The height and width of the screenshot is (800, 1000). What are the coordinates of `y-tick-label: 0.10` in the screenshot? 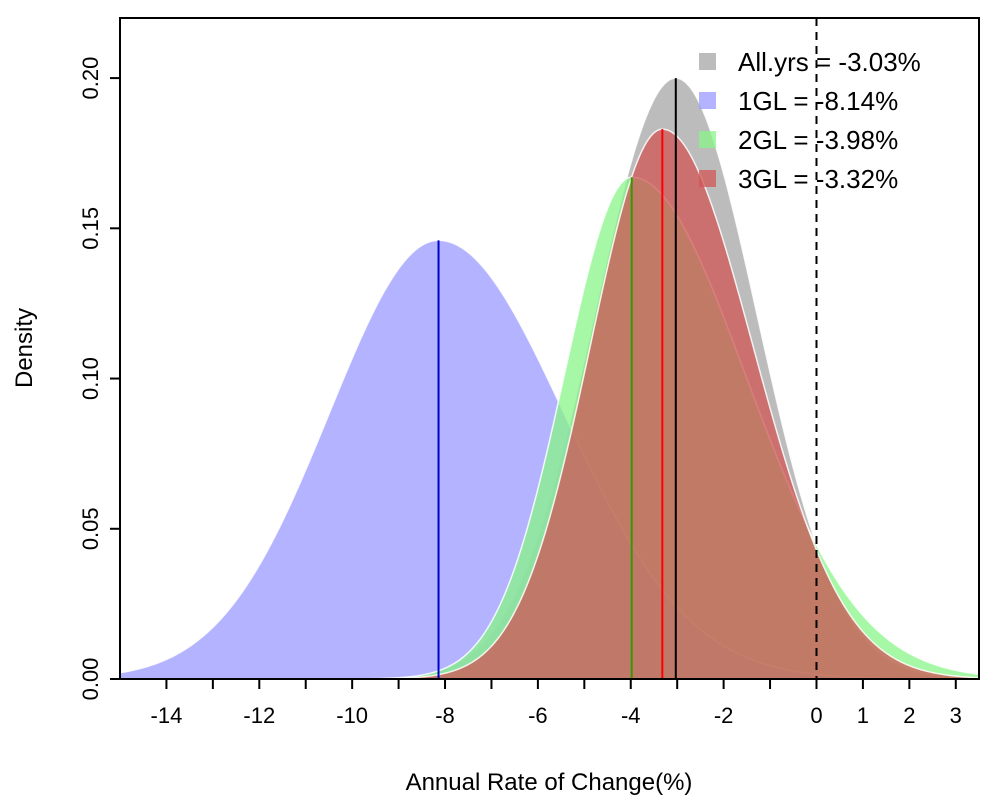 It's located at (90, 378).